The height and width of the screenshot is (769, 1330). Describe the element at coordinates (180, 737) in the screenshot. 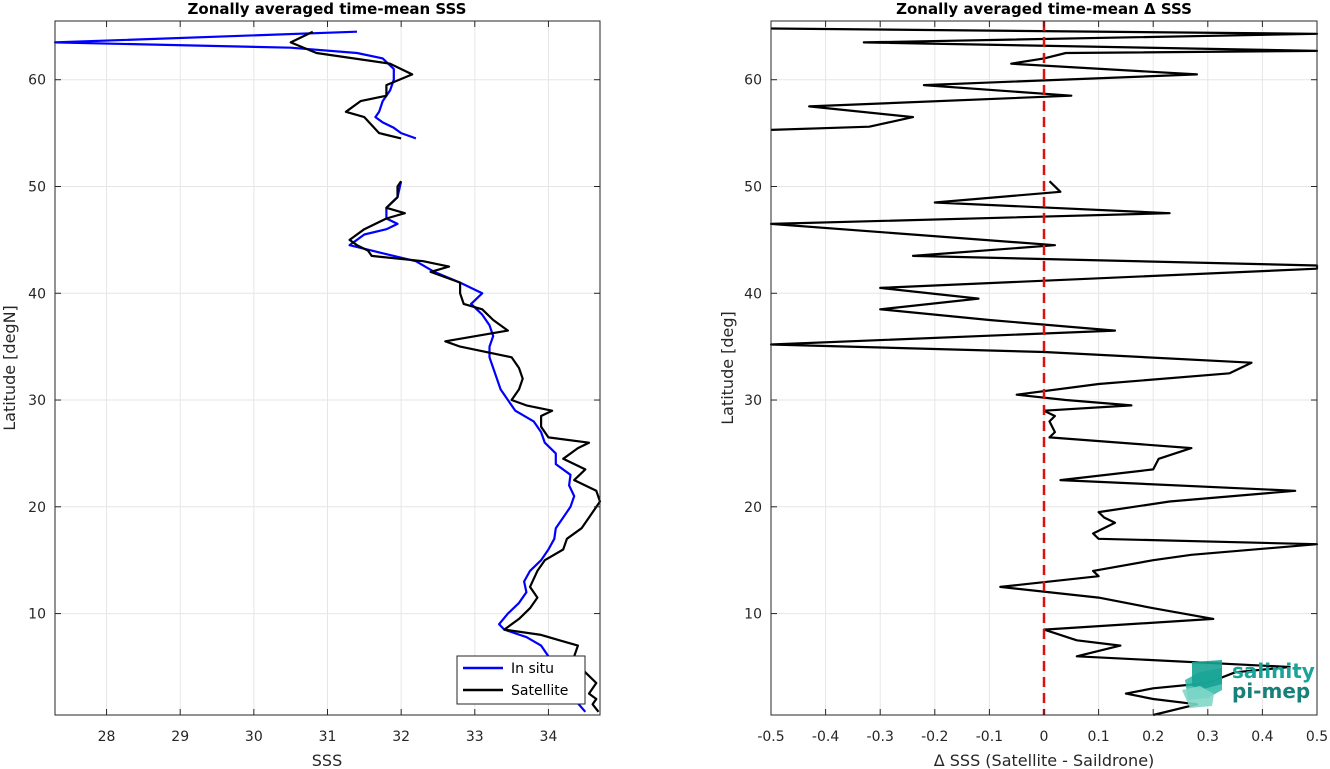

I see `x-tick-label: 29` at that location.